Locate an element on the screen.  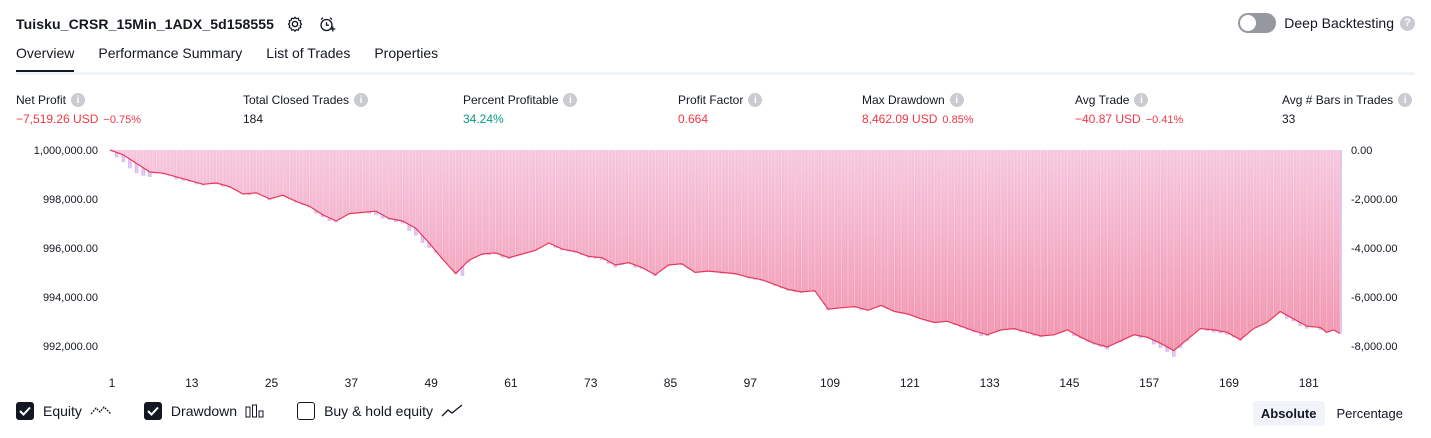
chart-legend: Equity Drawdown Buy & hold equity is located at coordinates (255, 411).